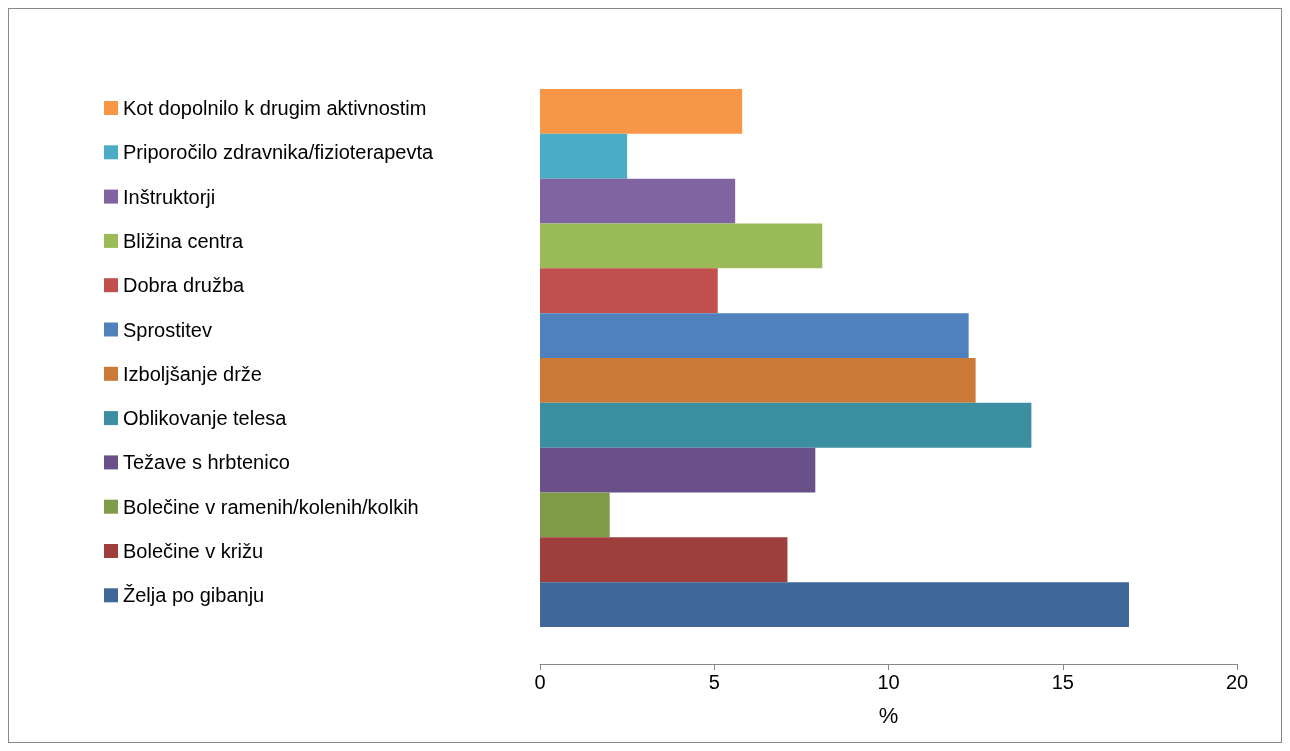  Describe the element at coordinates (888, 682) in the screenshot. I see `x-tick-label: 10` at that location.